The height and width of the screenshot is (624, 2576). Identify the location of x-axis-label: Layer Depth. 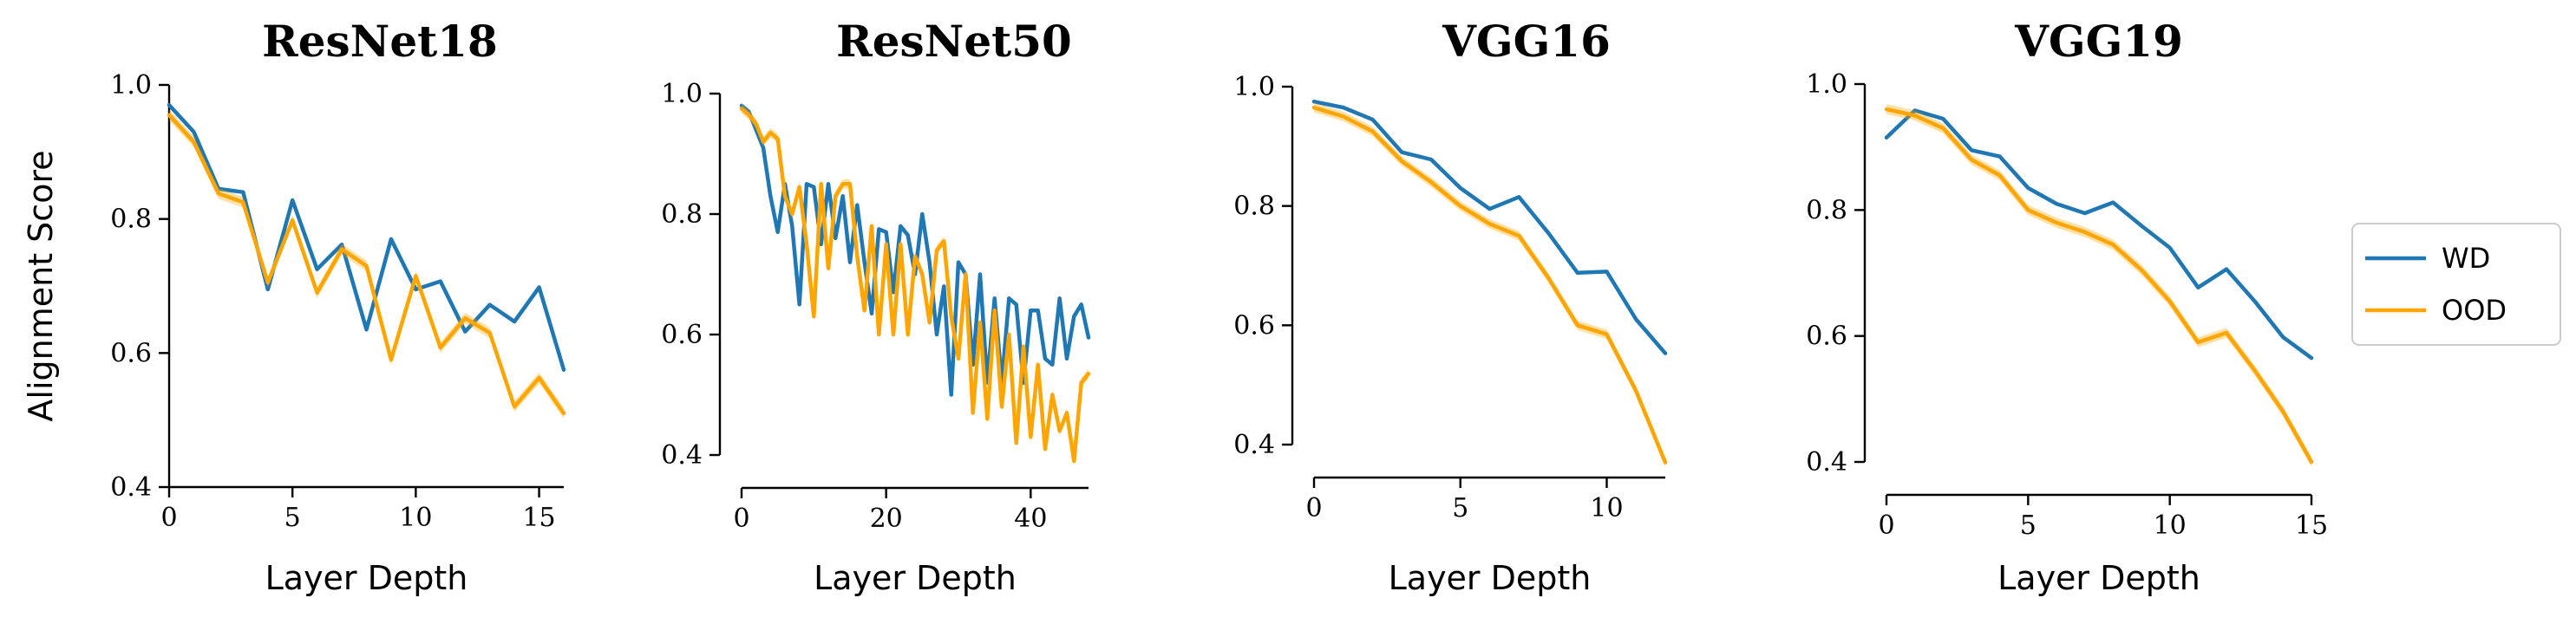
(915, 578).